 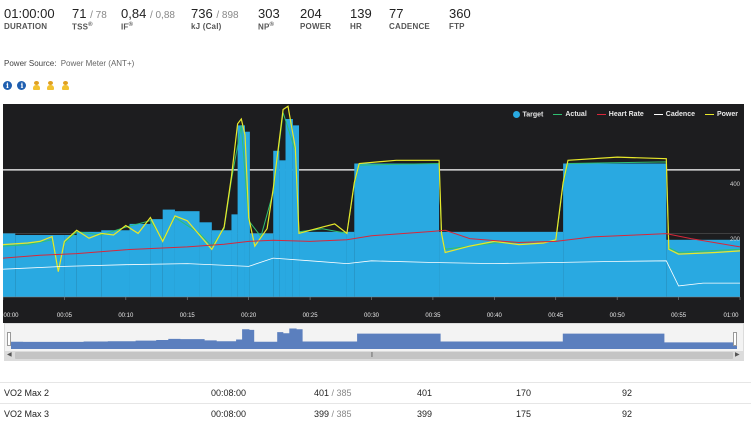 I want to click on x-tick-label: 00:55, so click(x=679, y=316).